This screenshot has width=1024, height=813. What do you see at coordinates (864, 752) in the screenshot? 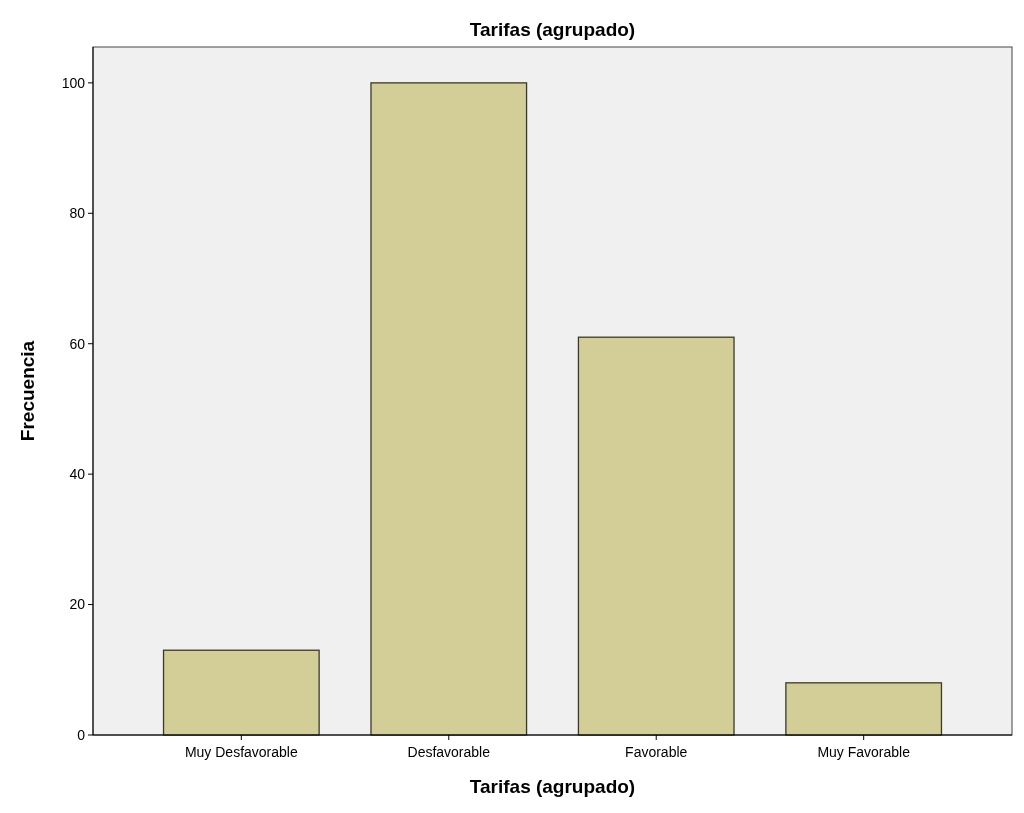
I see `x-tick-label: Muy Favorable` at bounding box center [864, 752].